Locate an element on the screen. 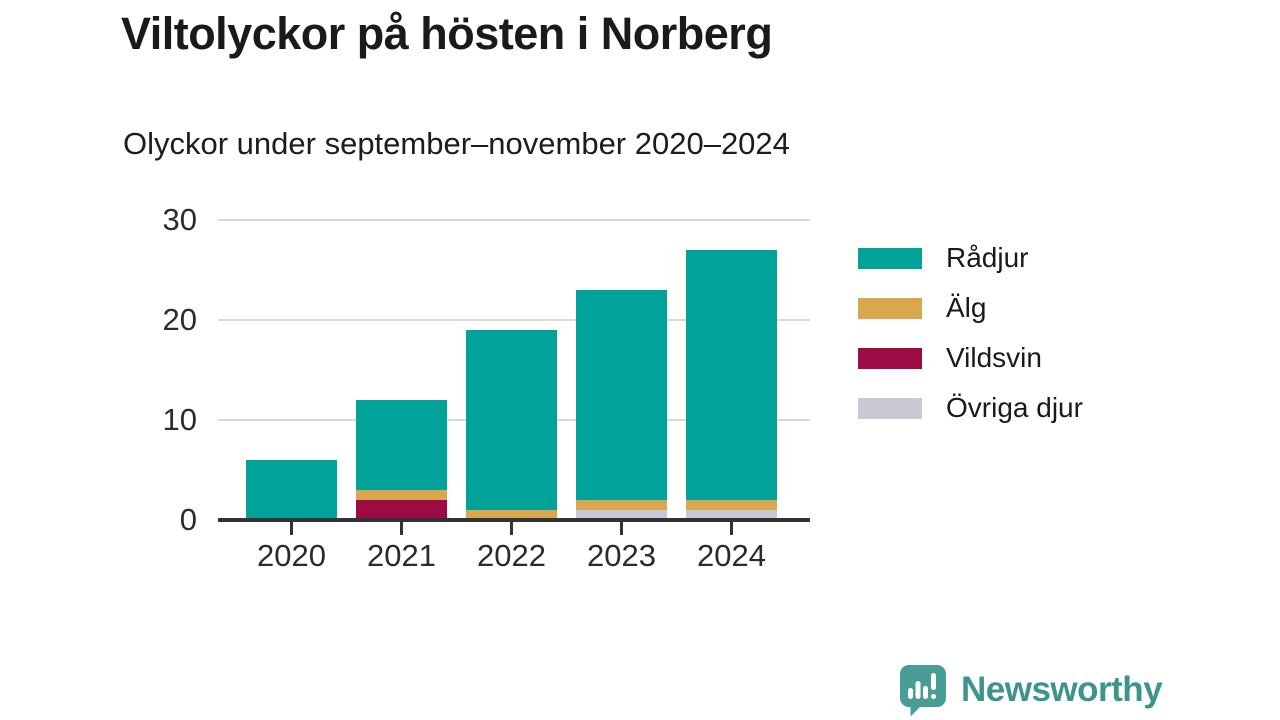  bar-segment-2021-Rådjur is located at coordinates (401, 445).